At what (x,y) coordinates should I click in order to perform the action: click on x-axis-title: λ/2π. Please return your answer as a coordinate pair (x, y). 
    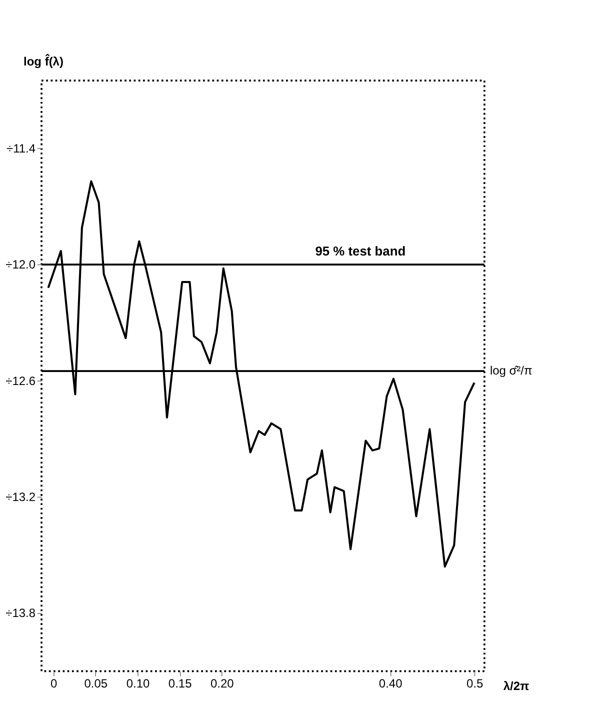
    Looking at the image, I should click on (516, 686).